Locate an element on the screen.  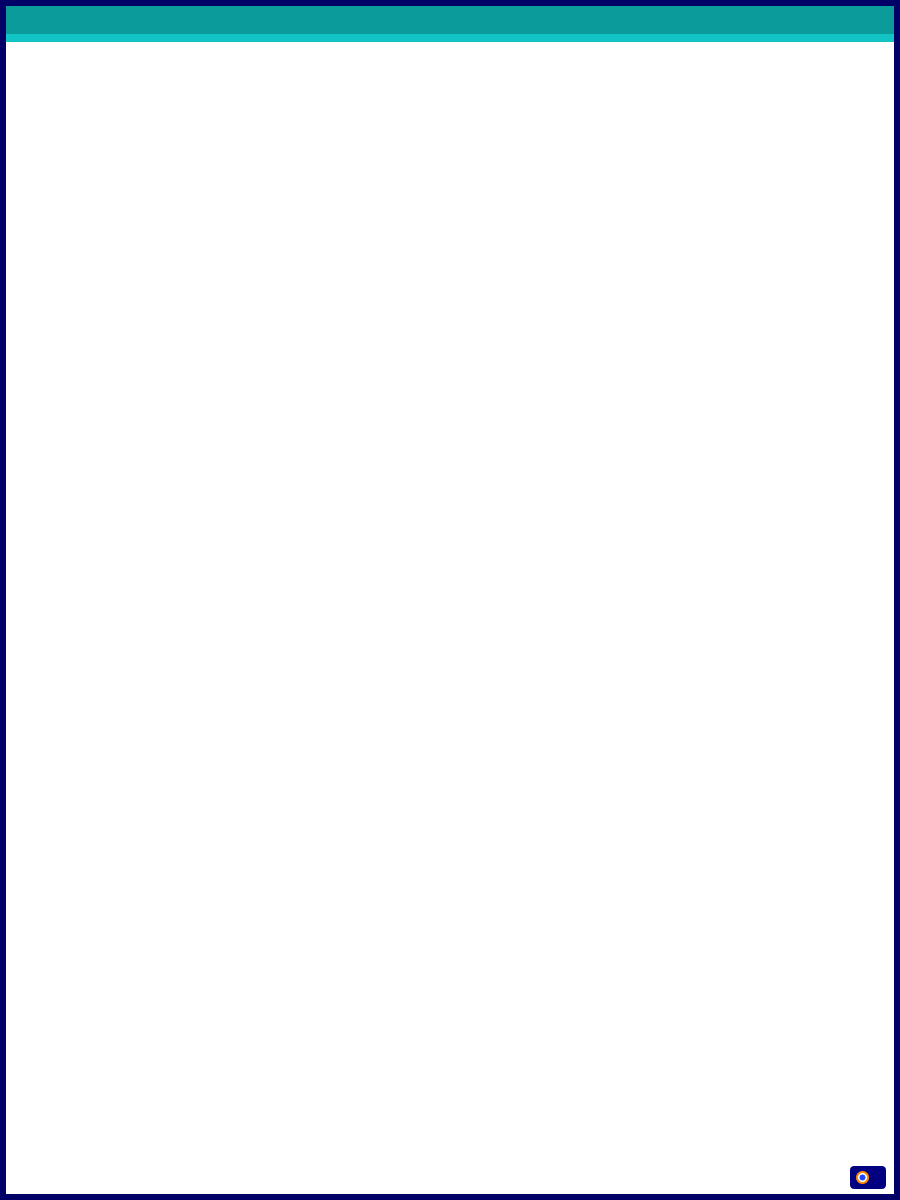
header is located at coordinates (450, 20).